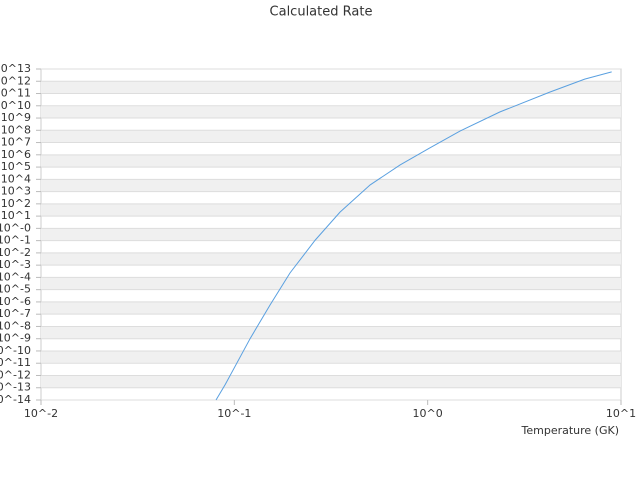 This screenshot has width=640, height=480. I want to click on y-tick-label: 10^-14, so click(15, 399).